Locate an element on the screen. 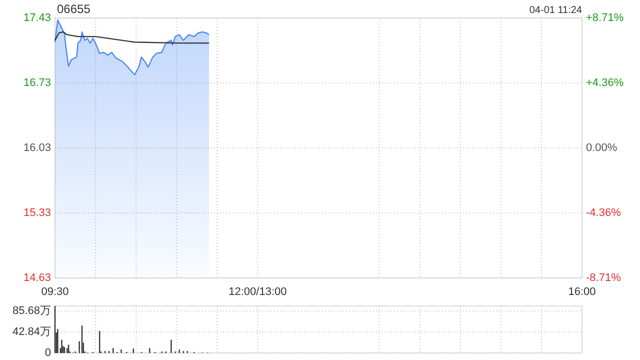  text: 04-01 11:24 is located at coordinates (555, 10).